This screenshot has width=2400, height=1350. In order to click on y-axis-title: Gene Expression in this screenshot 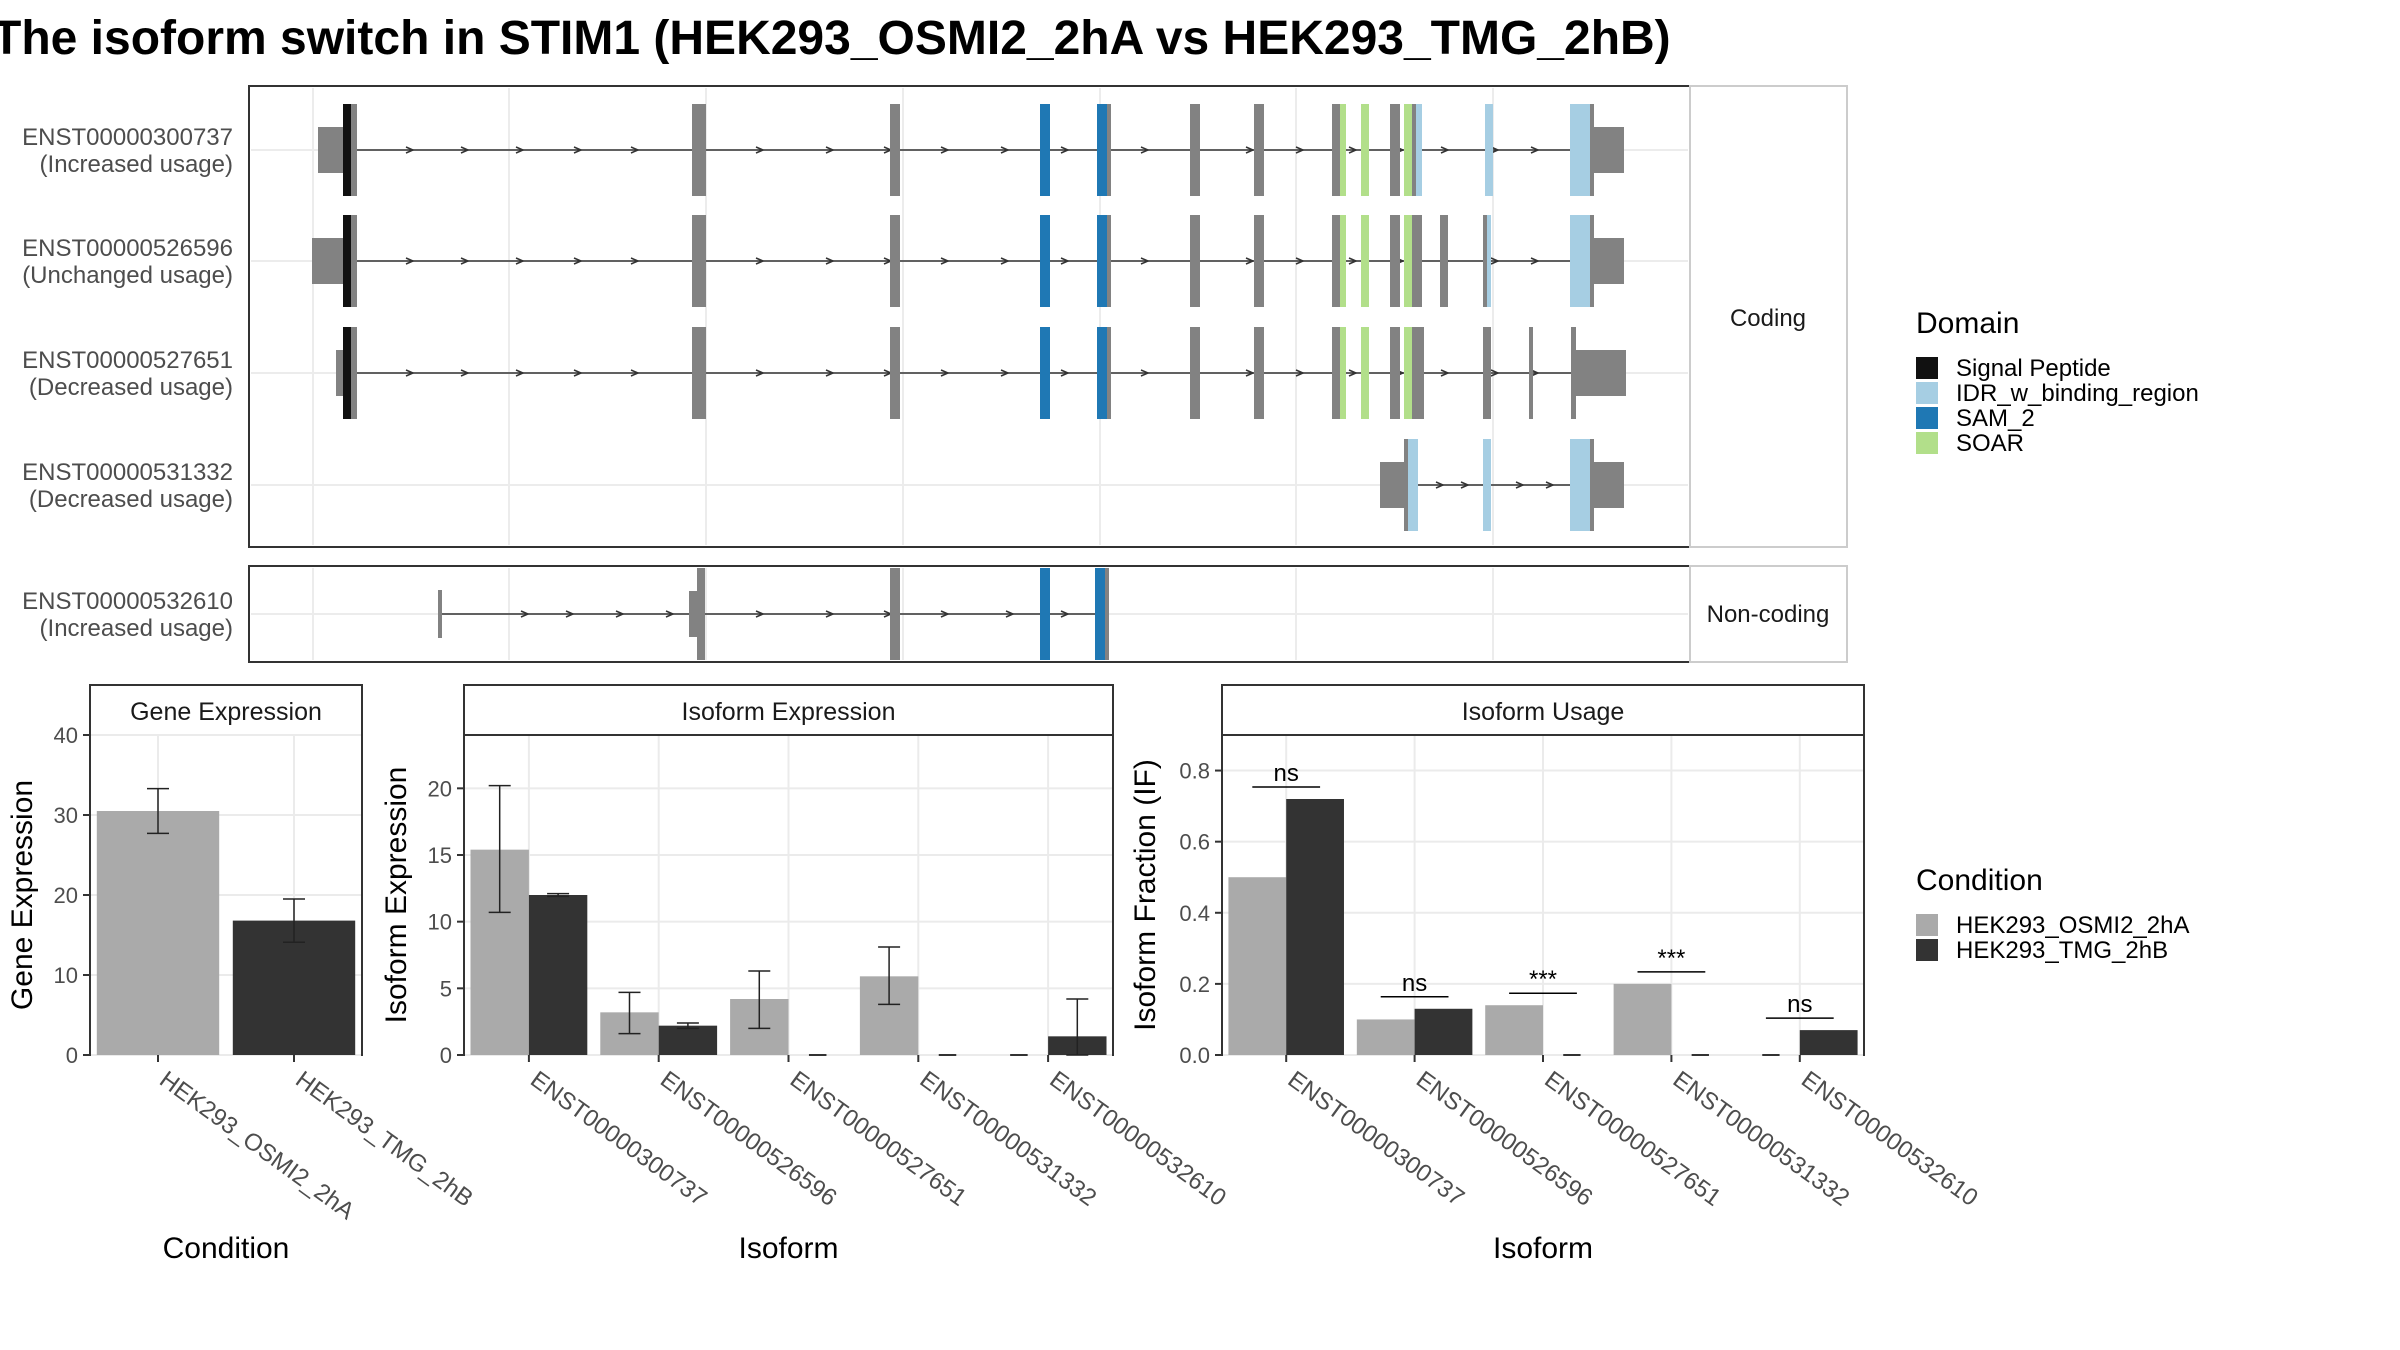, I will do `click(22, 895)`.